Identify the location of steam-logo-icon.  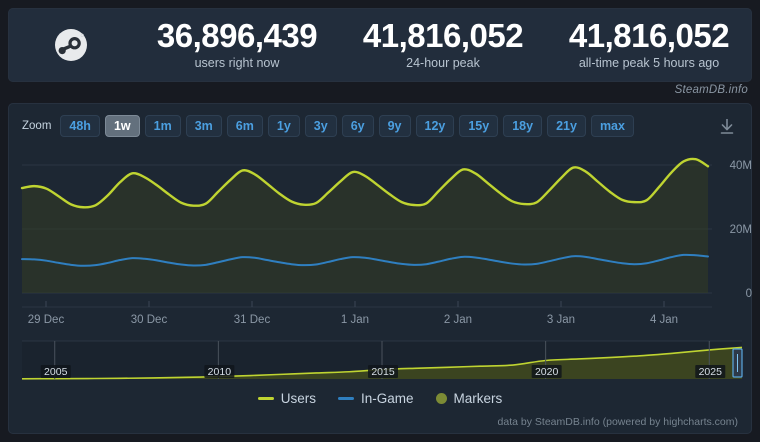
(71, 45).